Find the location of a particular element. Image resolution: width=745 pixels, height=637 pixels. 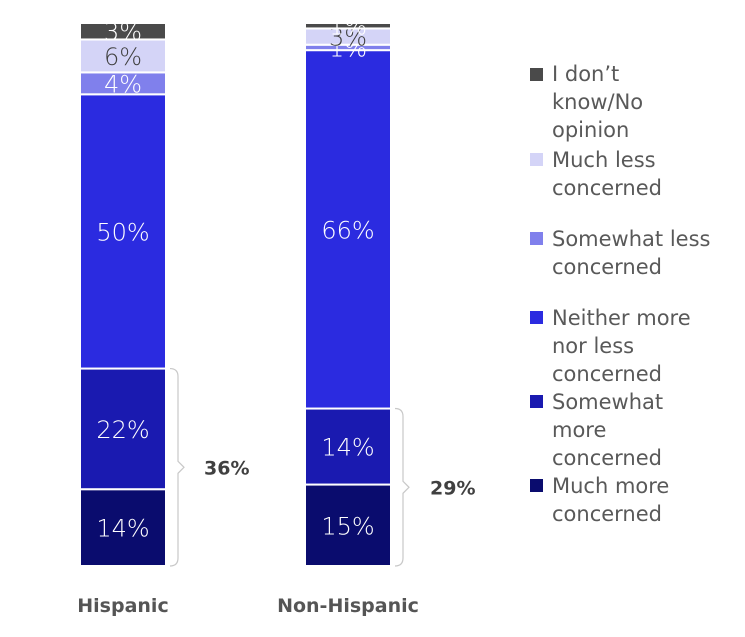

legend-item-i-don-t-know-no-opinion: I don’t know/No opinion is located at coordinates (635, 102).